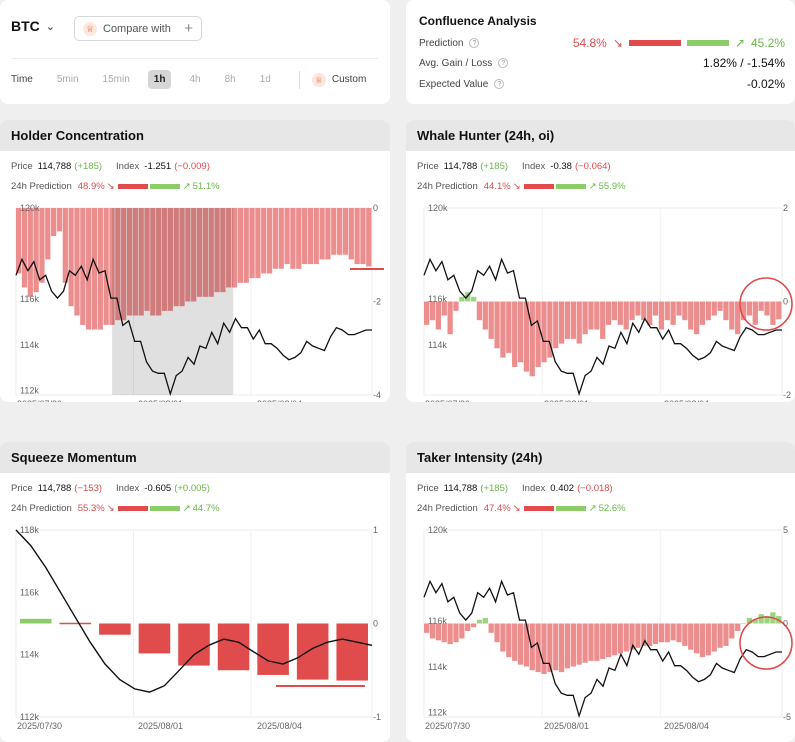 The width and height of the screenshot is (795, 742). I want to click on y-right-tick: 2, so click(785, 208).